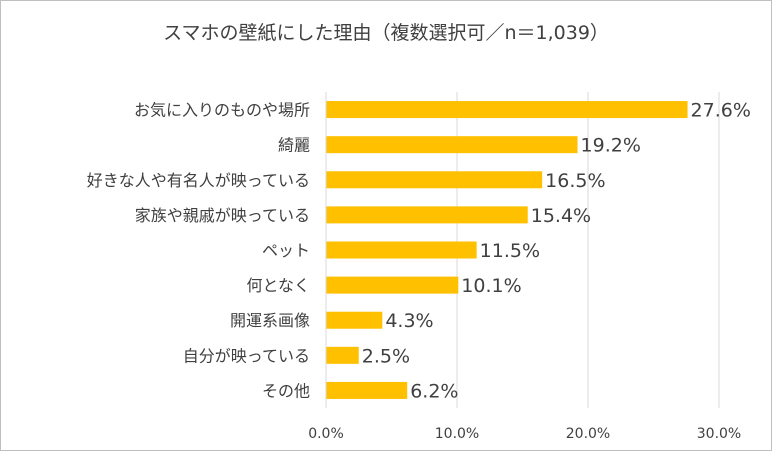 The image size is (772, 451). What do you see at coordinates (611, 146) in the screenshot?
I see `data-label: 19.2%` at bounding box center [611, 146].